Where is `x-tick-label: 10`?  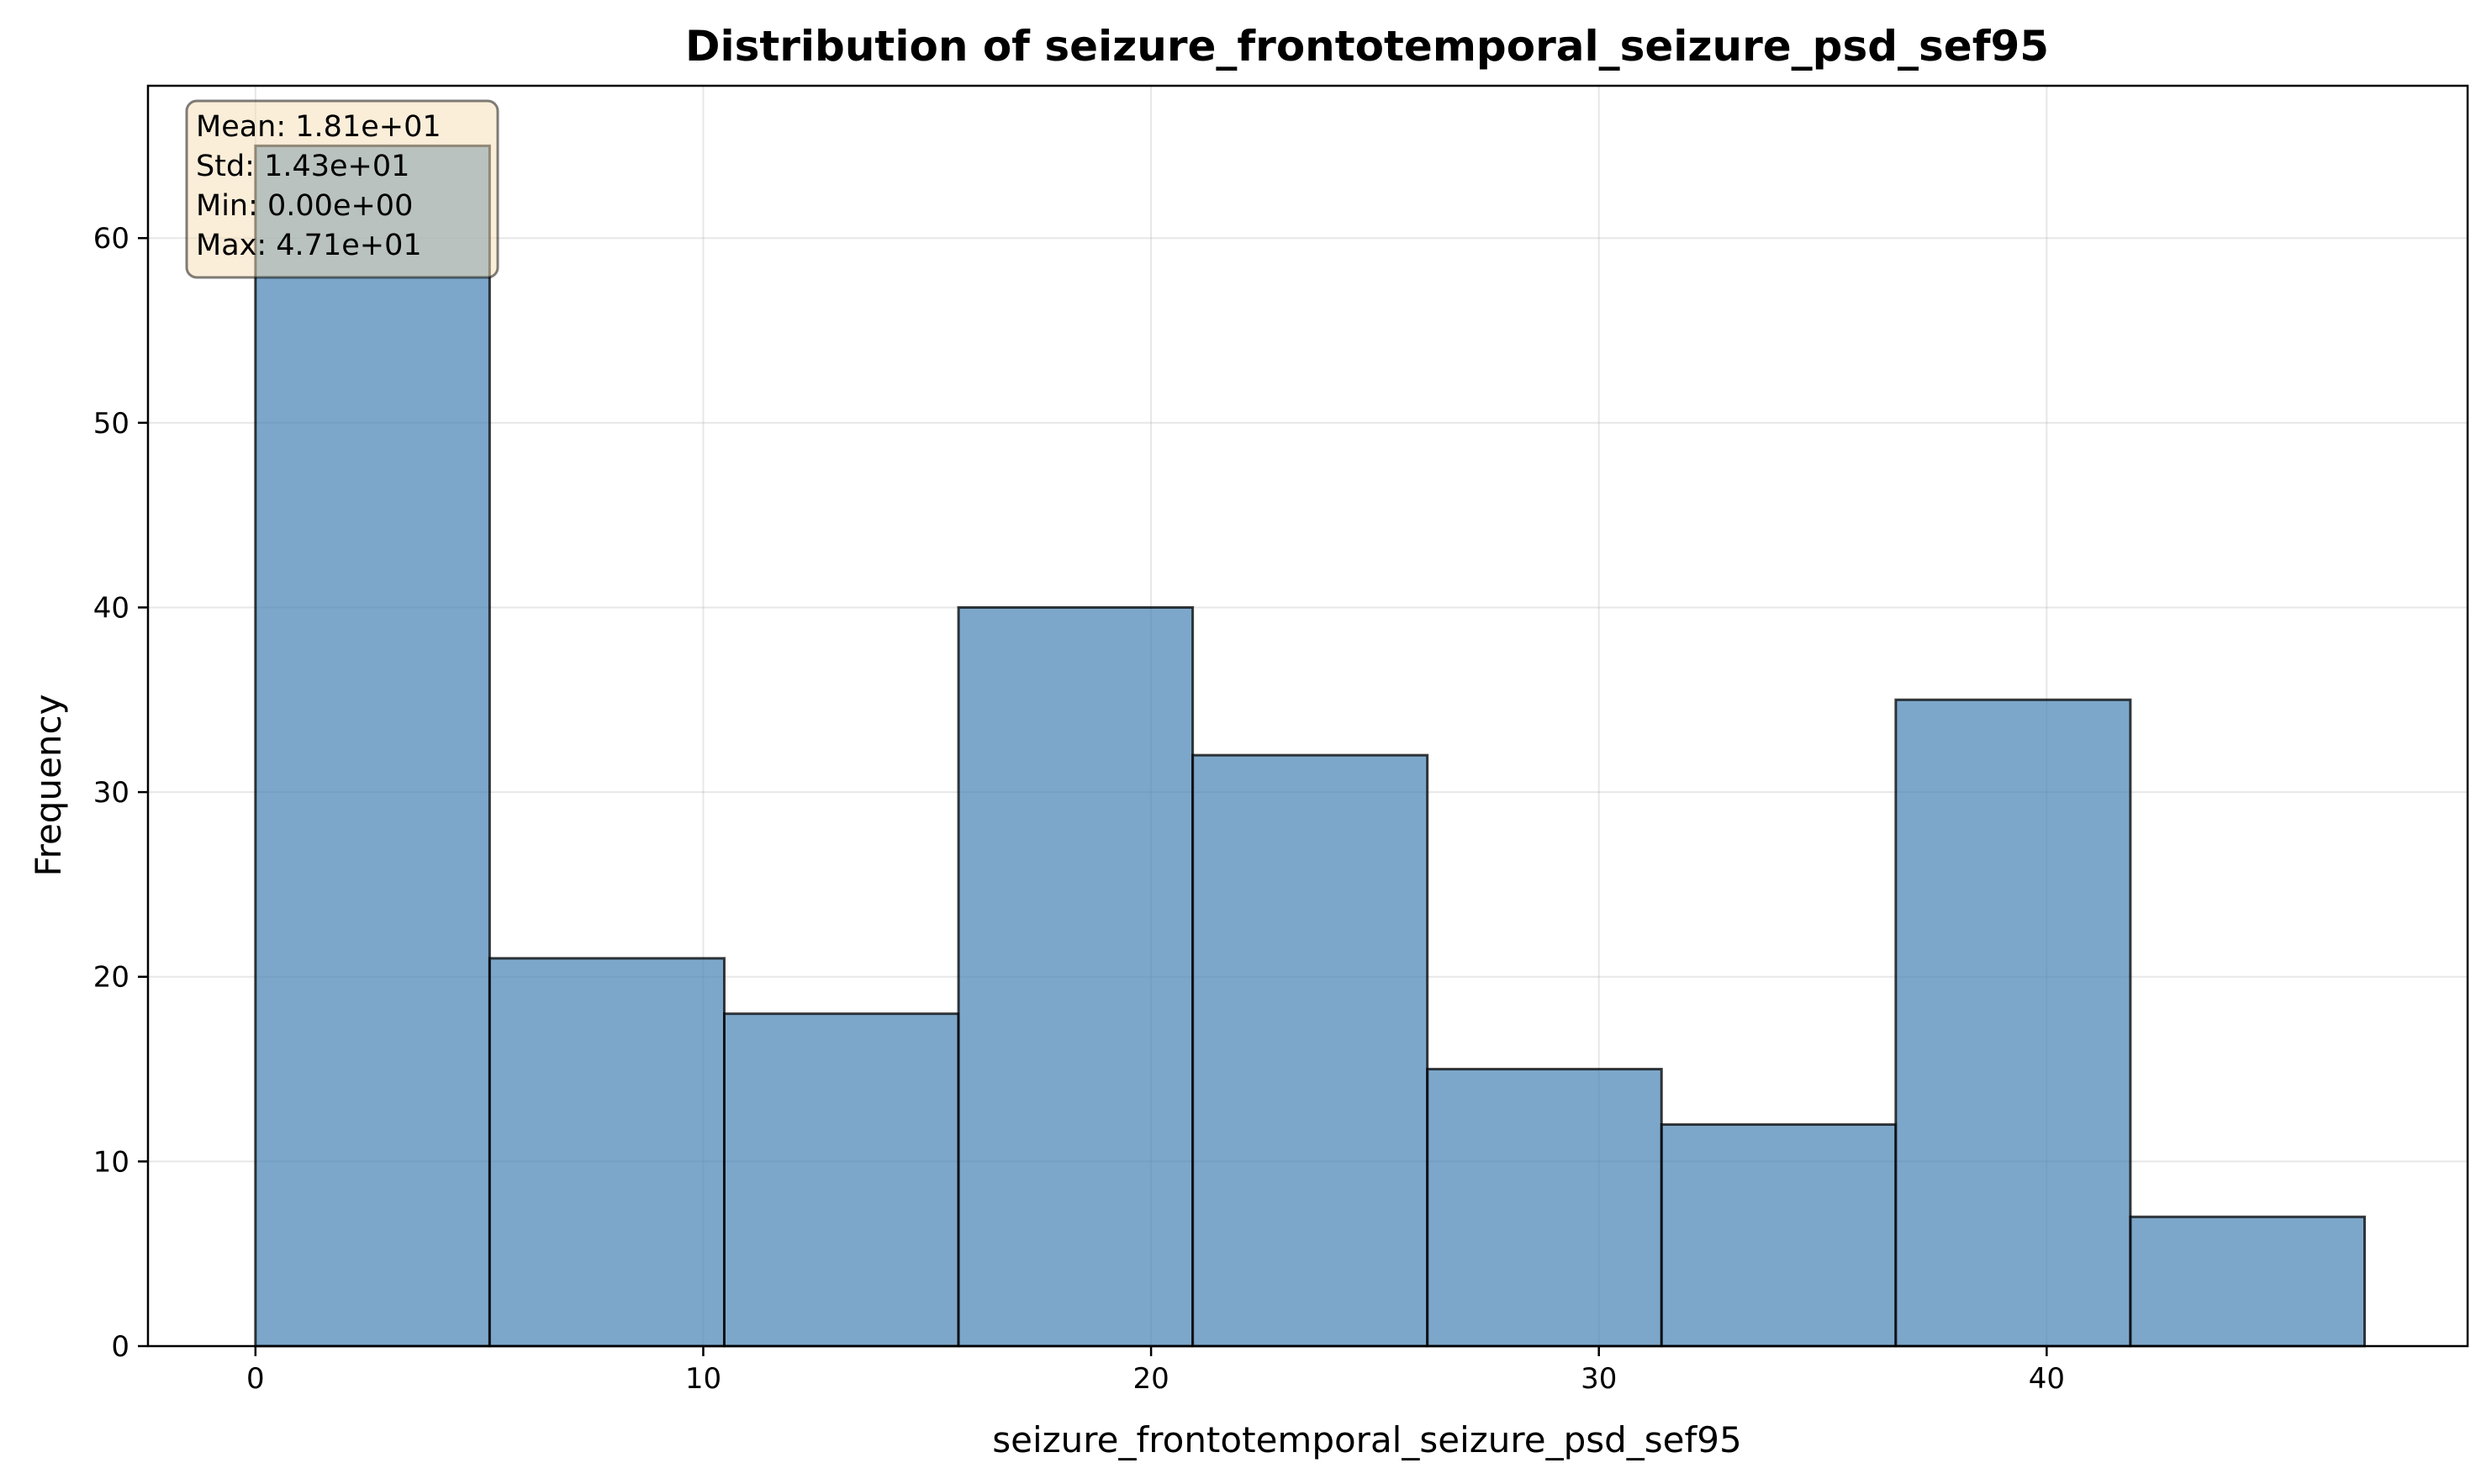
x-tick-label: 10 is located at coordinates (703, 1379).